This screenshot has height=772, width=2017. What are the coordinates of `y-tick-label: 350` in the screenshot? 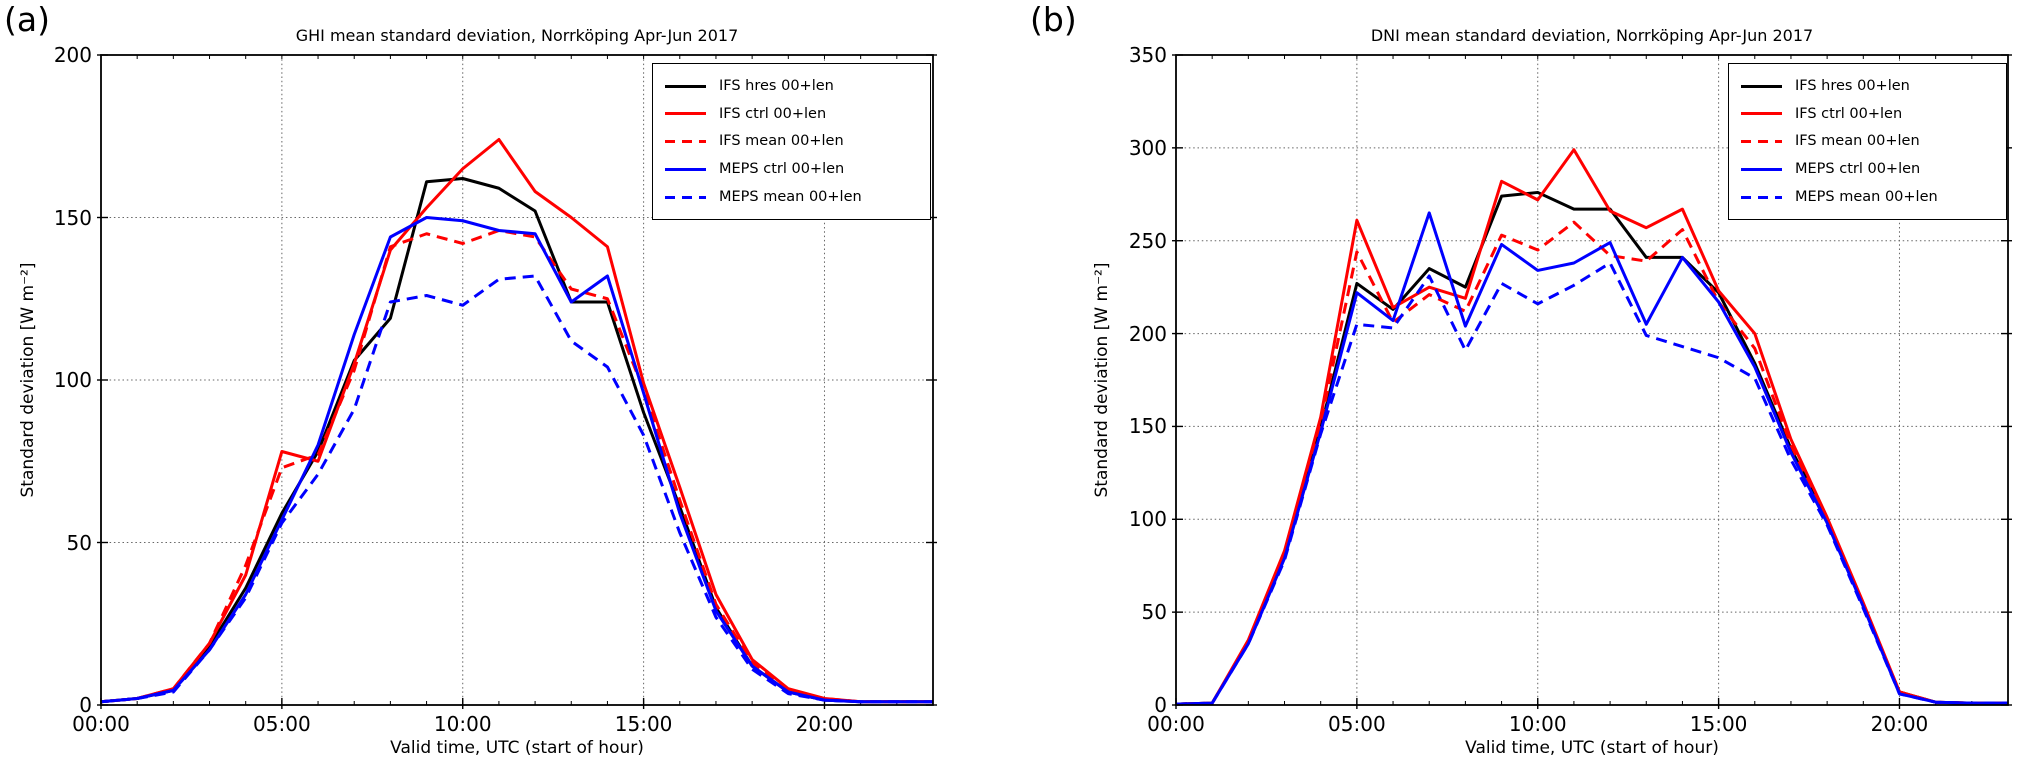 It's located at (1147, 55).